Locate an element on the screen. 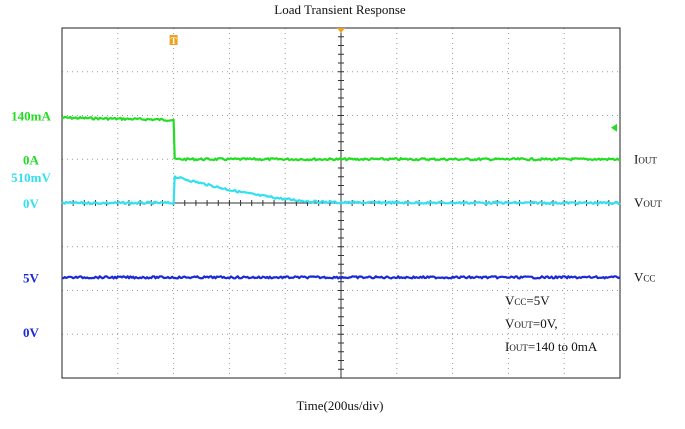 This screenshot has height=429, width=685. level-label: 140mA is located at coordinates (31, 116).